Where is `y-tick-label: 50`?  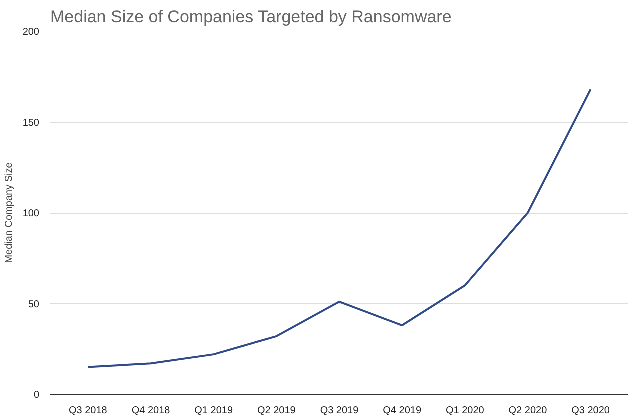 y-tick-label: 50 is located at coordinates (34, 304).